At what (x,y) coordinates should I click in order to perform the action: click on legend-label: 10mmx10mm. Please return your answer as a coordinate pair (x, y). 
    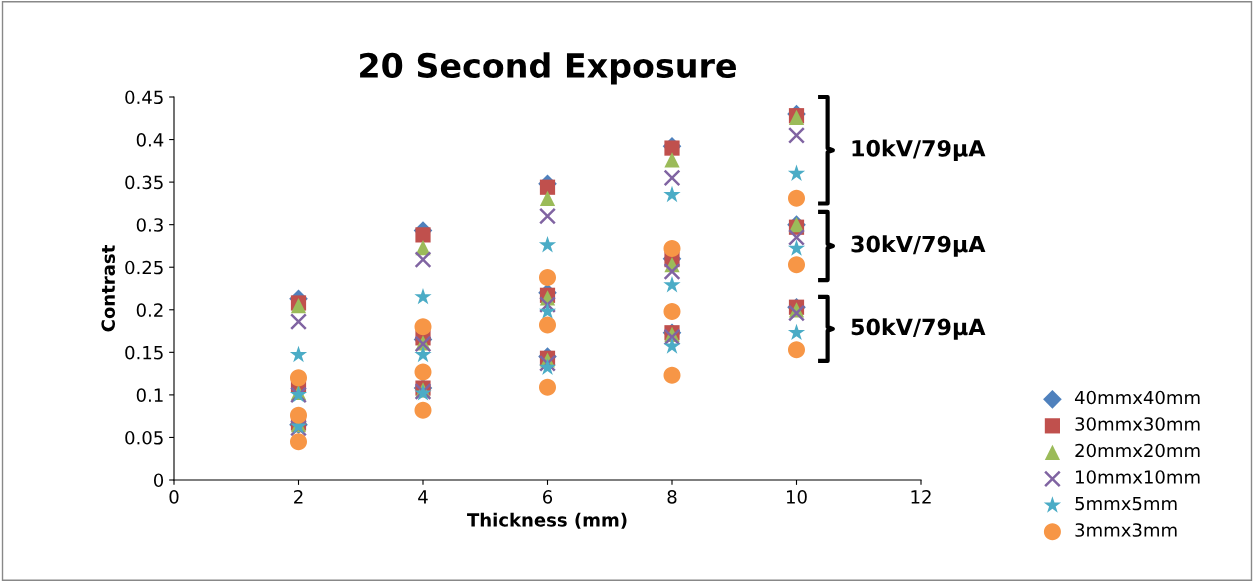
    Looking at the image, I should click on (1138, 477).